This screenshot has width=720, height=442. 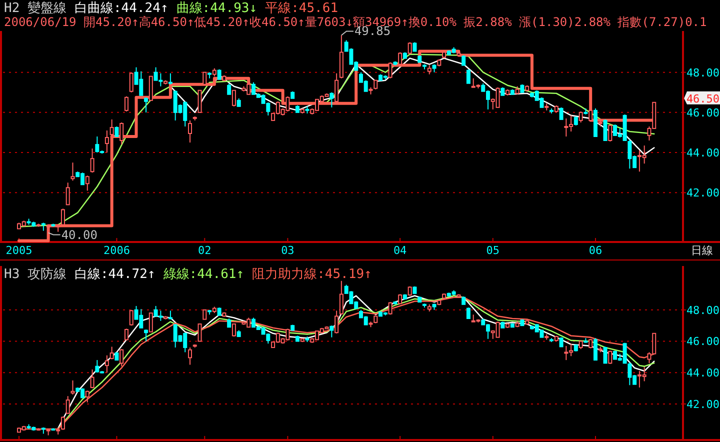 I want to click on chart-title: H3 攻防線, so click(x=35, y=274).